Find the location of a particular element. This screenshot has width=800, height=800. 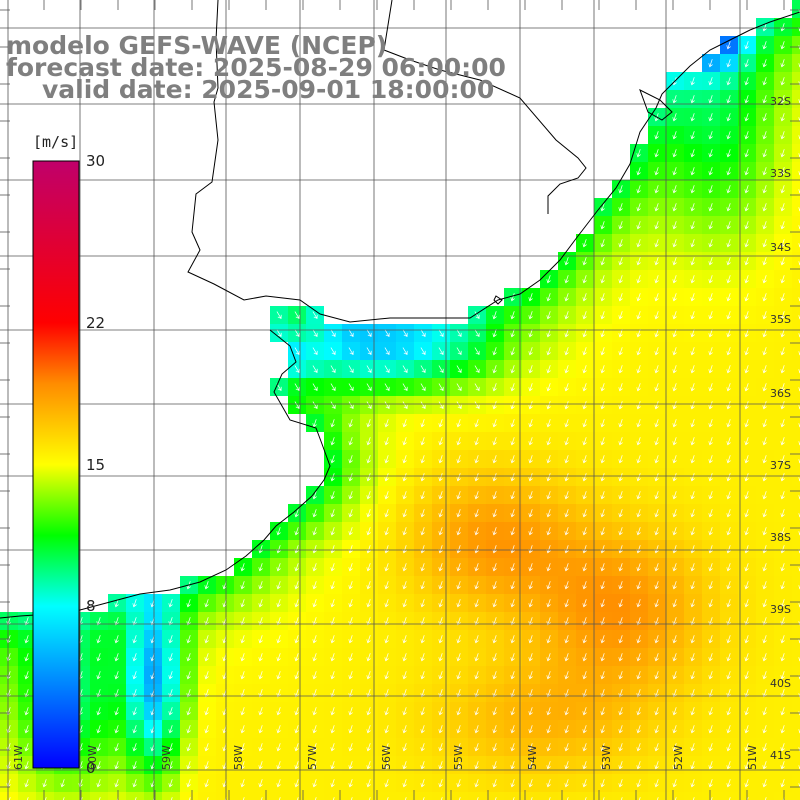

colorbar-tick-label: 15 is located at coordinates (96, 464).